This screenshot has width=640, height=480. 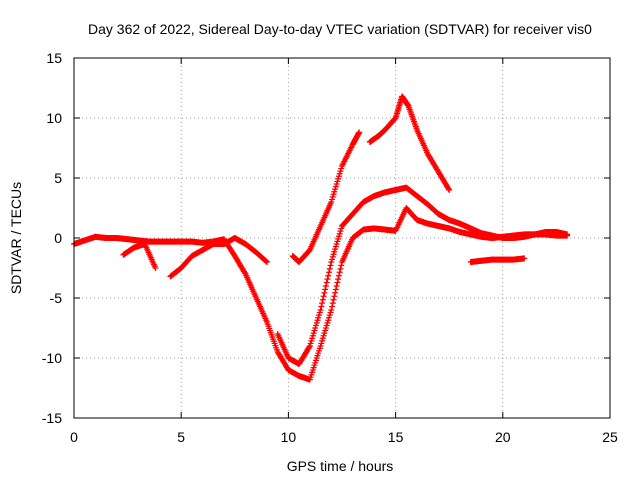 I want to click on x-tick-label: 0, so click(x=74, y=437).